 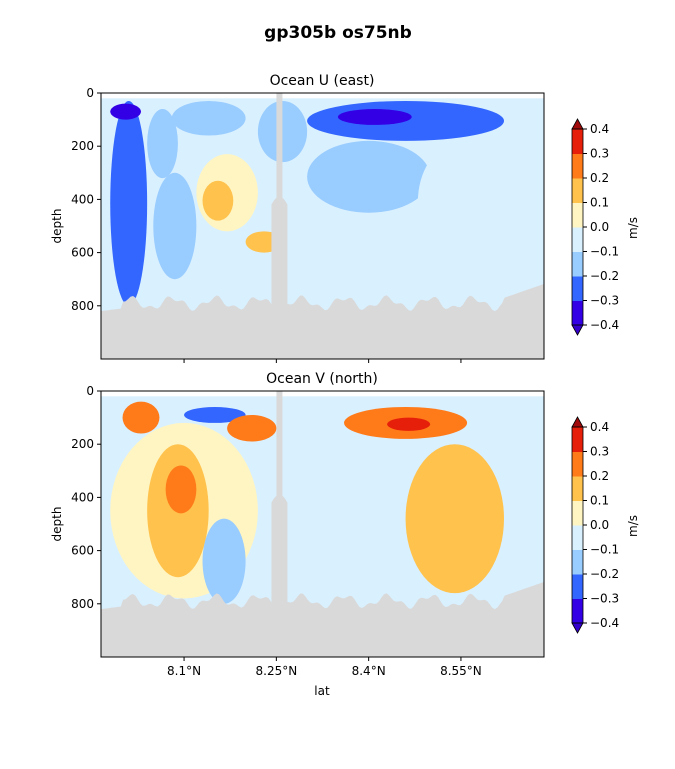 What do you see at coordinates (461, 671) in the screenshot?
I see `x-tick-label: 8.55°N` at bounding box center [461, 671].